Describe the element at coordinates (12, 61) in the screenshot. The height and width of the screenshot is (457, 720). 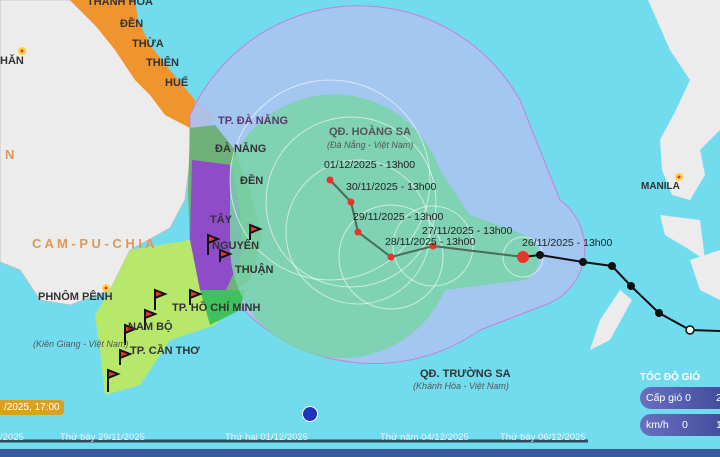
I see `label-vientiane: HĂN` at that location.